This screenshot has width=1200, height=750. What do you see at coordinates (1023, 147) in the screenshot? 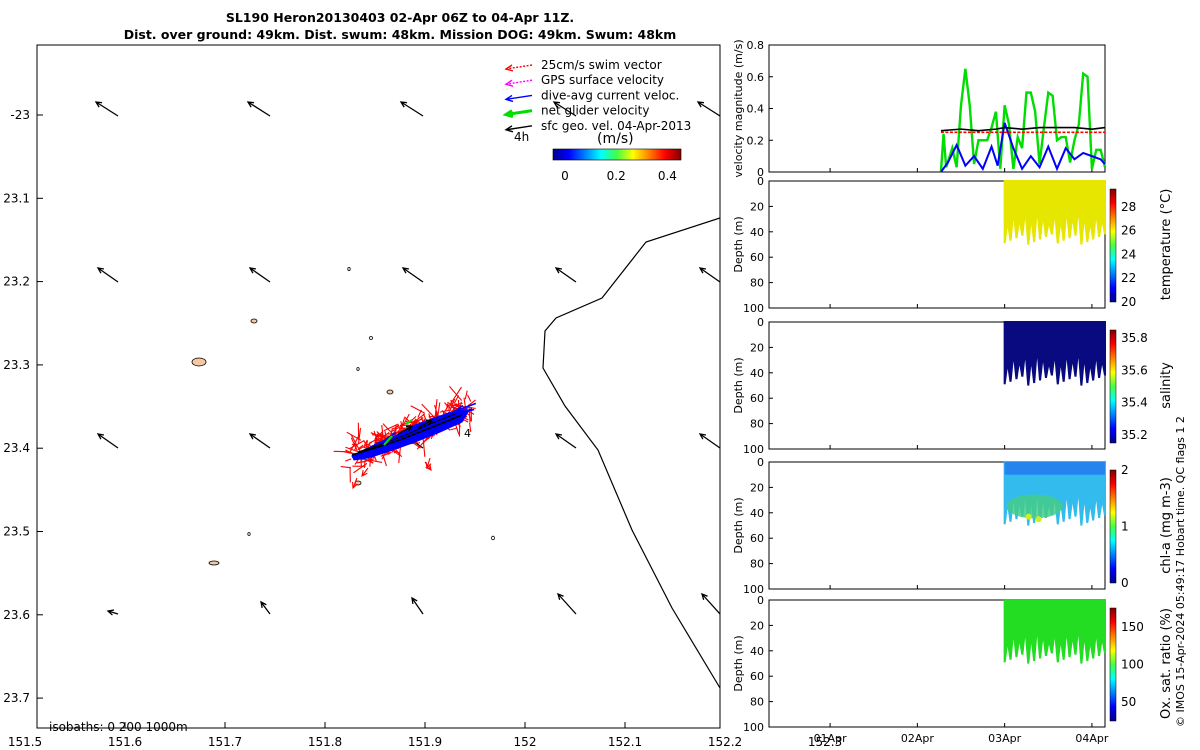
I see `series-line-dive-avg-current-veloc-` at bounding box center [1023, 147].